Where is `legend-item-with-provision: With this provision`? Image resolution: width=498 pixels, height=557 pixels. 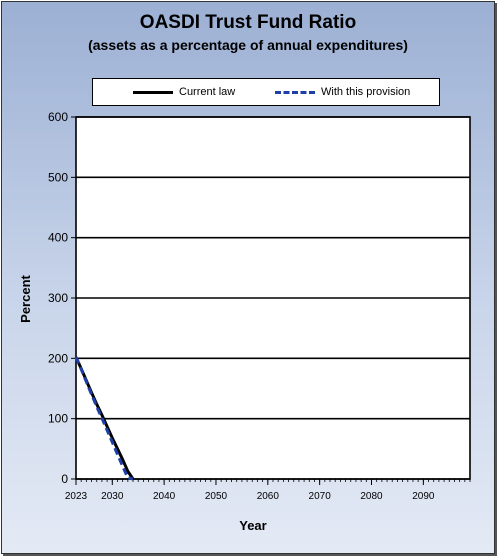 legend-item-with-provision: With this provision is located at coordinates (342, 92).